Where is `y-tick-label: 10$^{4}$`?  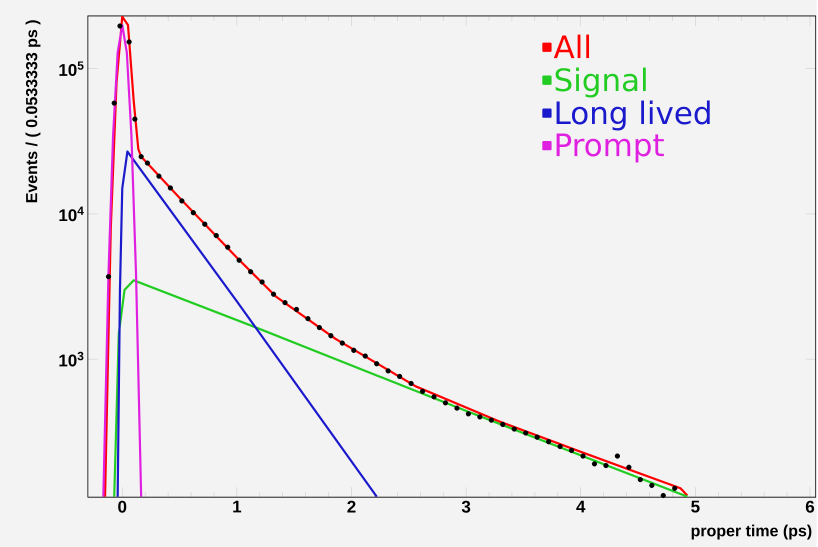 y-tick-label: 10$^{4}$ is located at coordinates (71, 214).